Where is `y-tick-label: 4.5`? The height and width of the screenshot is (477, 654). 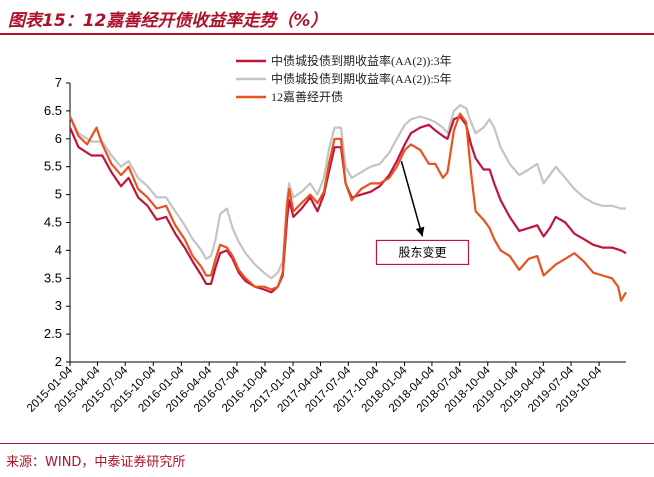 y-tick-label: 4.5 is located at coordinates (53, 222).